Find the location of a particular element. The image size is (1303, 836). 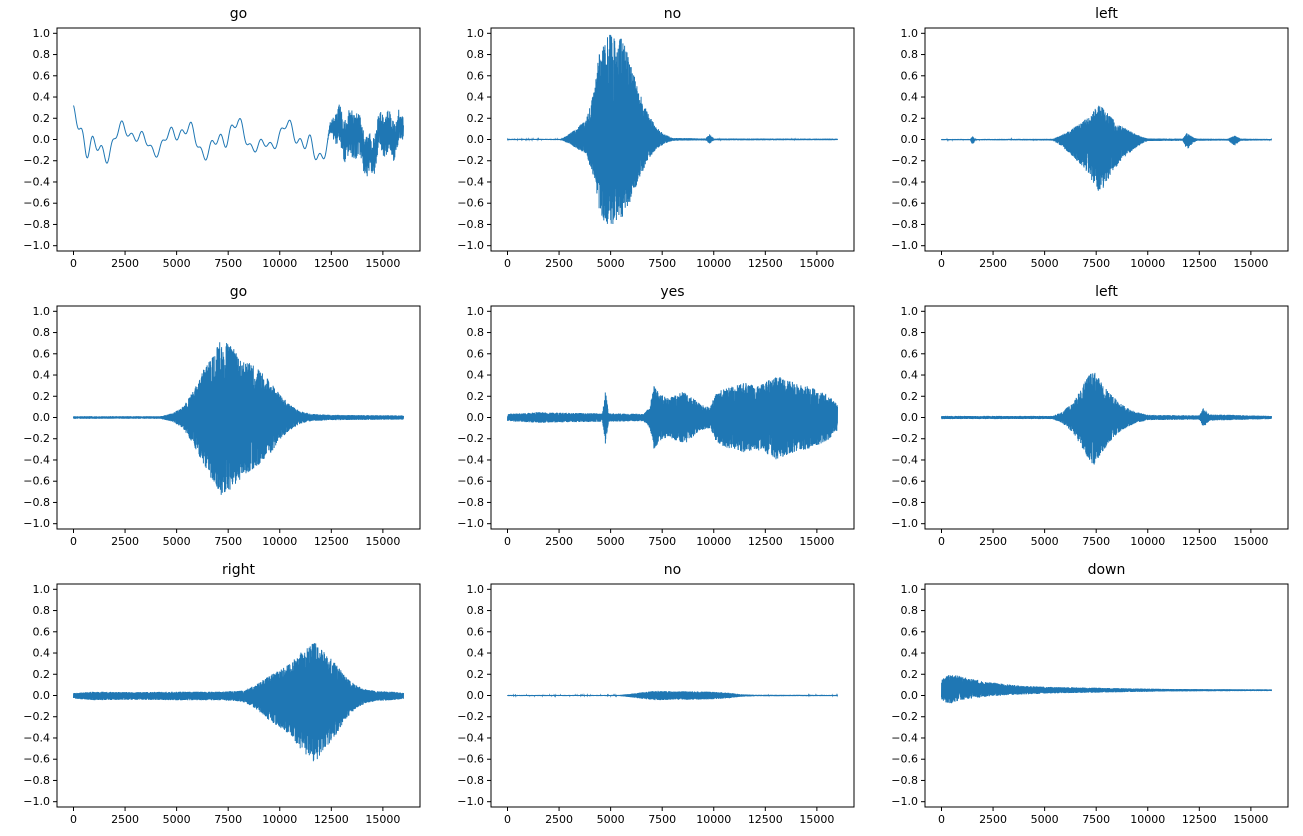

subplot-title: yes is located at coordinates (672, 292).